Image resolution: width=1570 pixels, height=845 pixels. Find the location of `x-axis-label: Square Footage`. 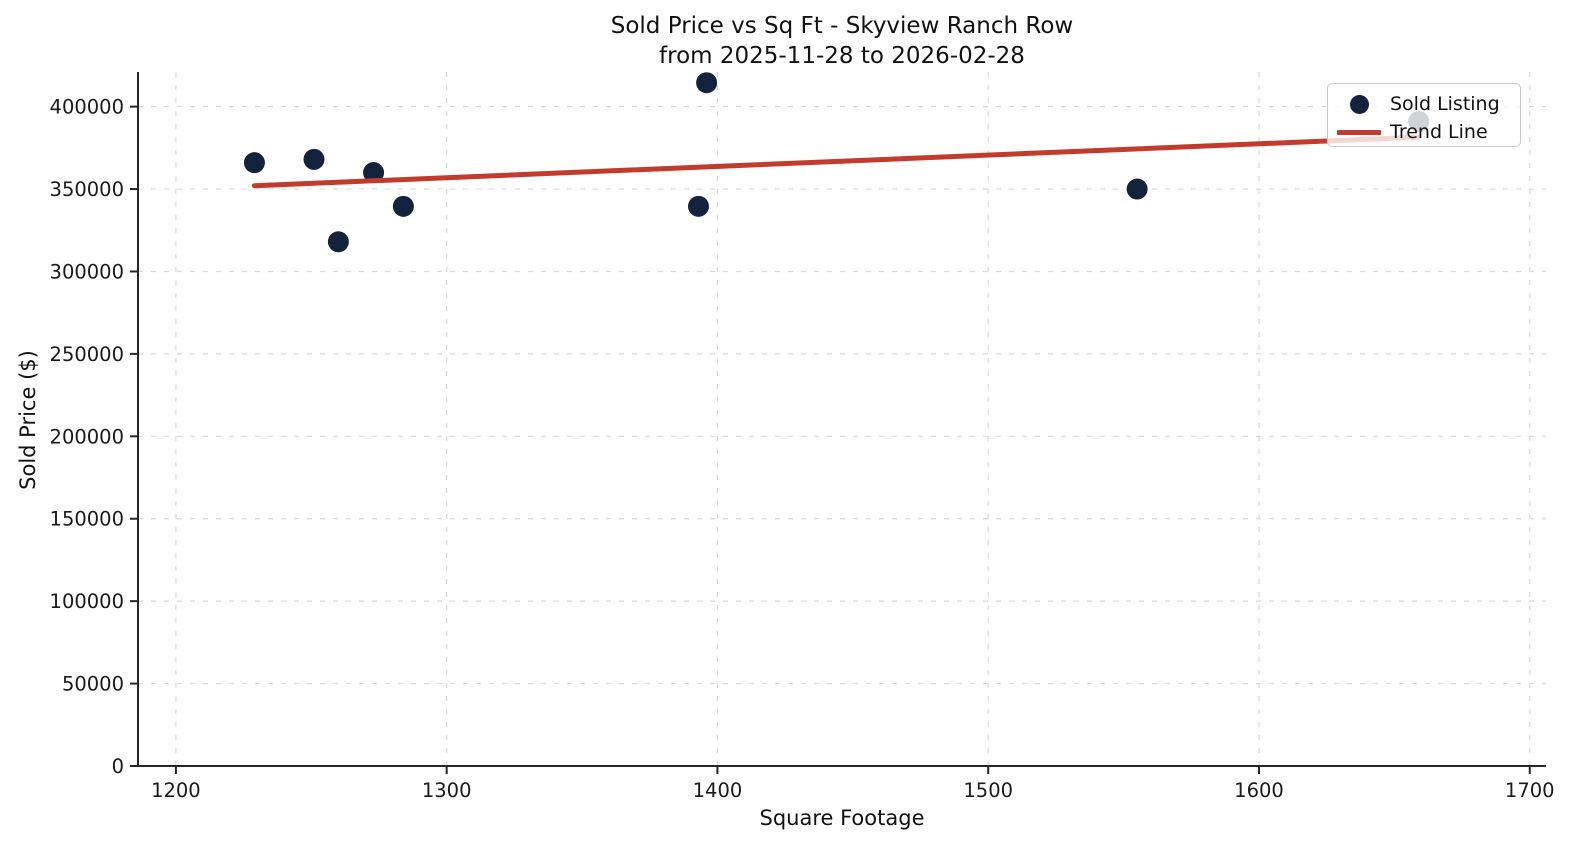

x-axis-label: Square Footage is located at coordinates (842, 818).